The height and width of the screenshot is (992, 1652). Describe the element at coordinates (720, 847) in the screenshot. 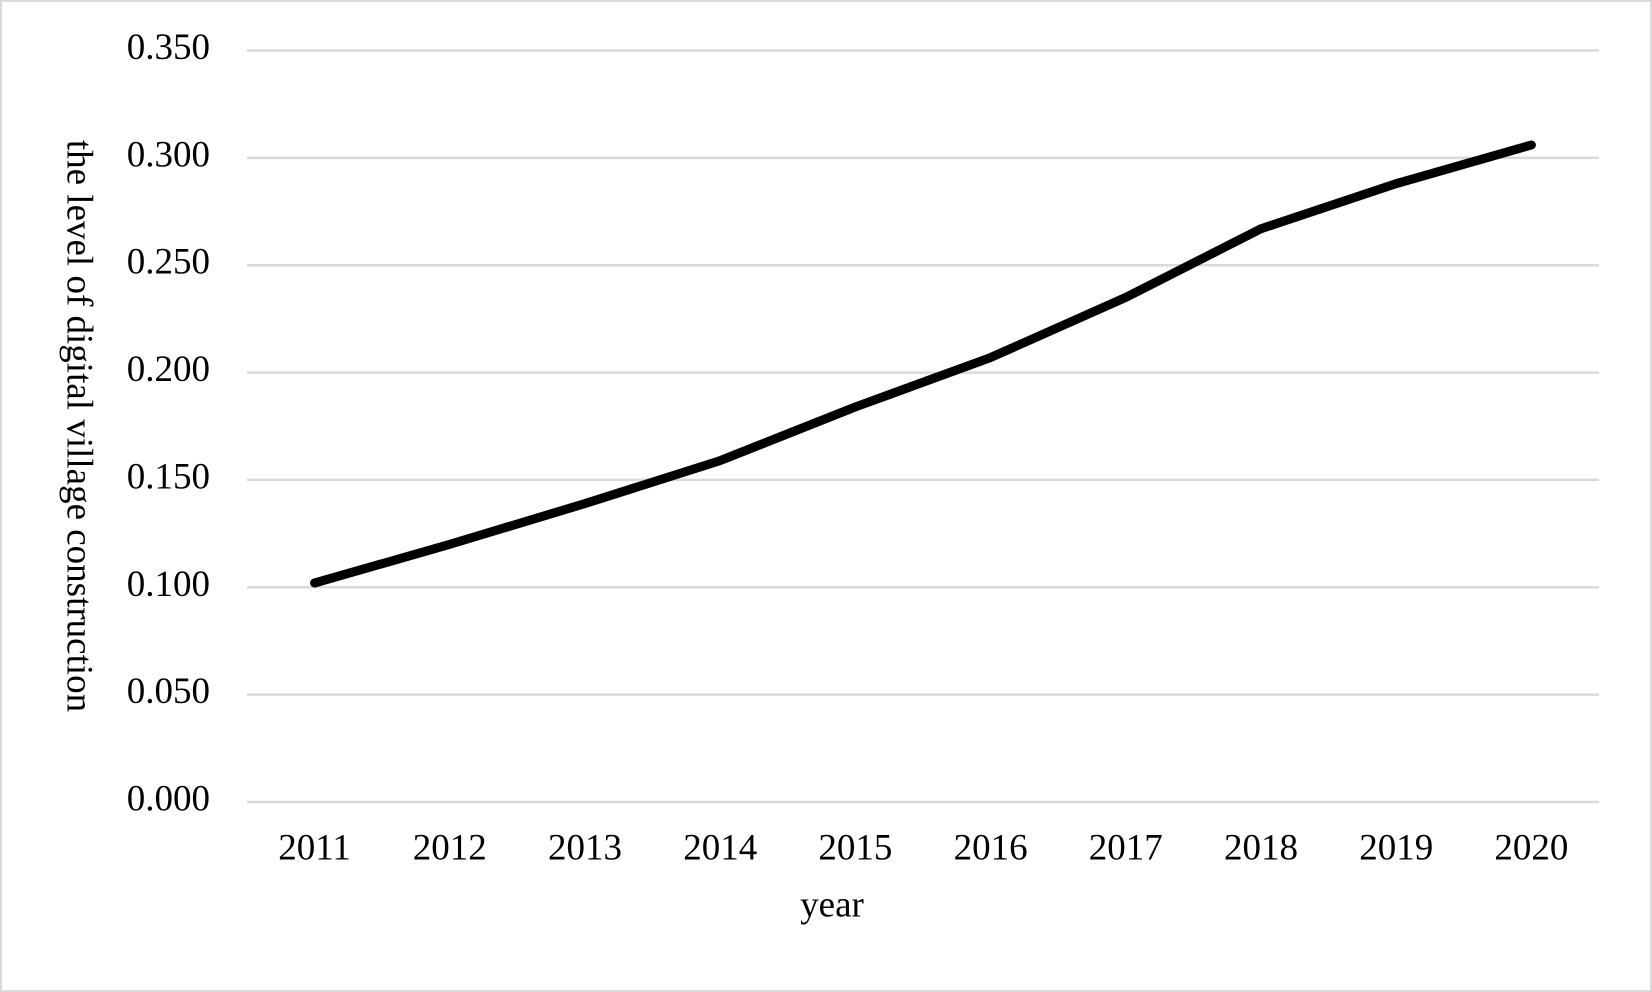

I see `x-tick-label: 2014` at that location.